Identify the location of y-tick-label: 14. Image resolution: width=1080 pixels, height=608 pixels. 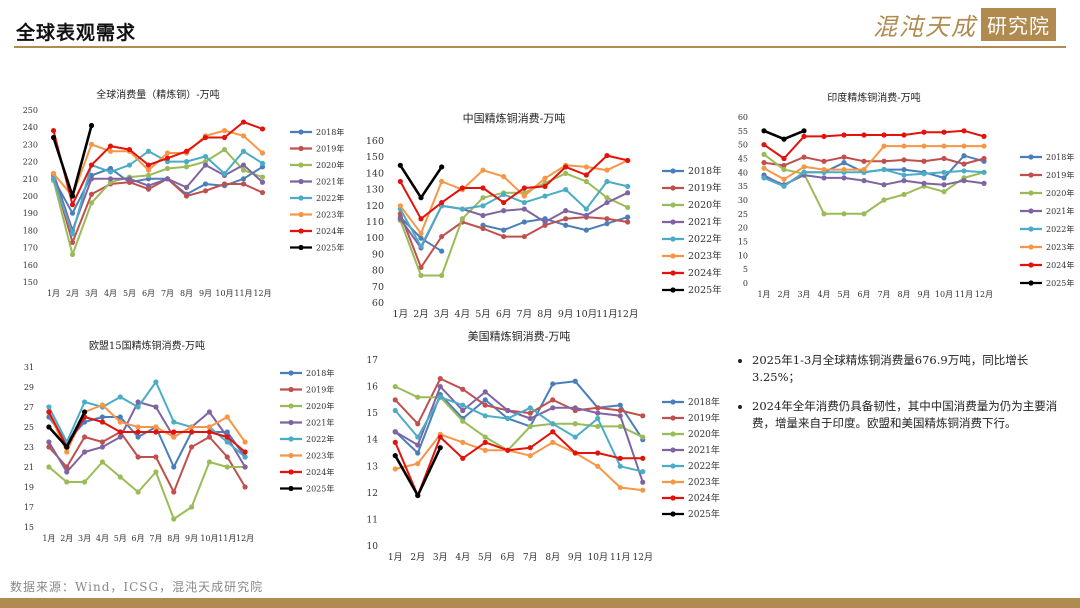
(373, 441).